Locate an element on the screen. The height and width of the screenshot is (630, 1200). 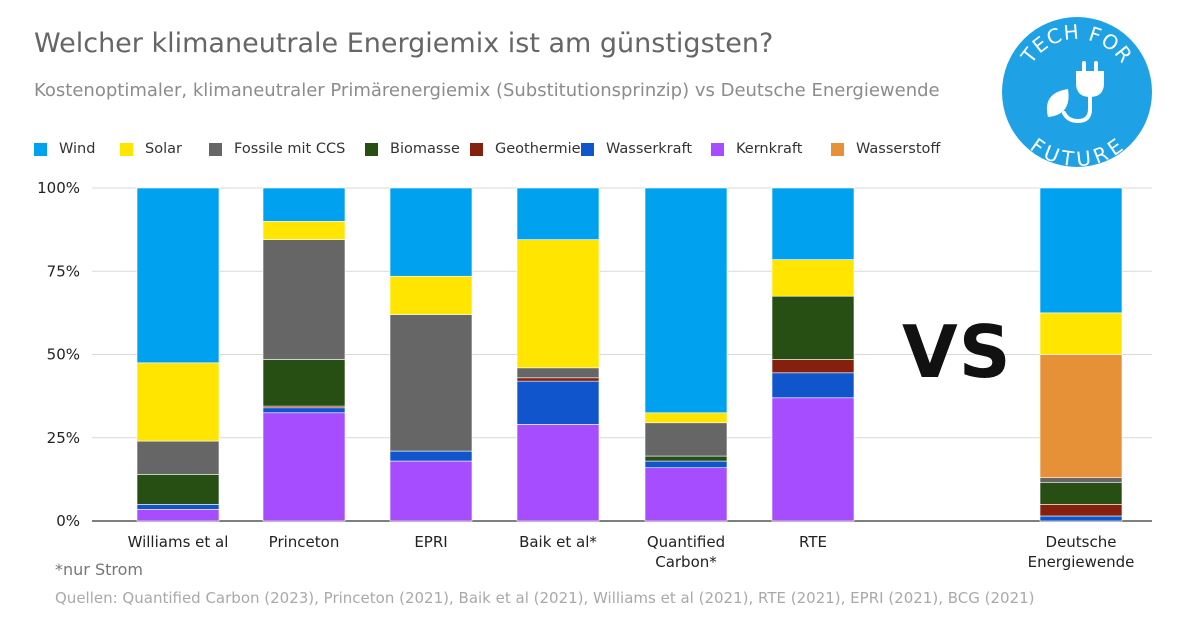
x-tick-label: EPRI is located at coordinates (430, 542).